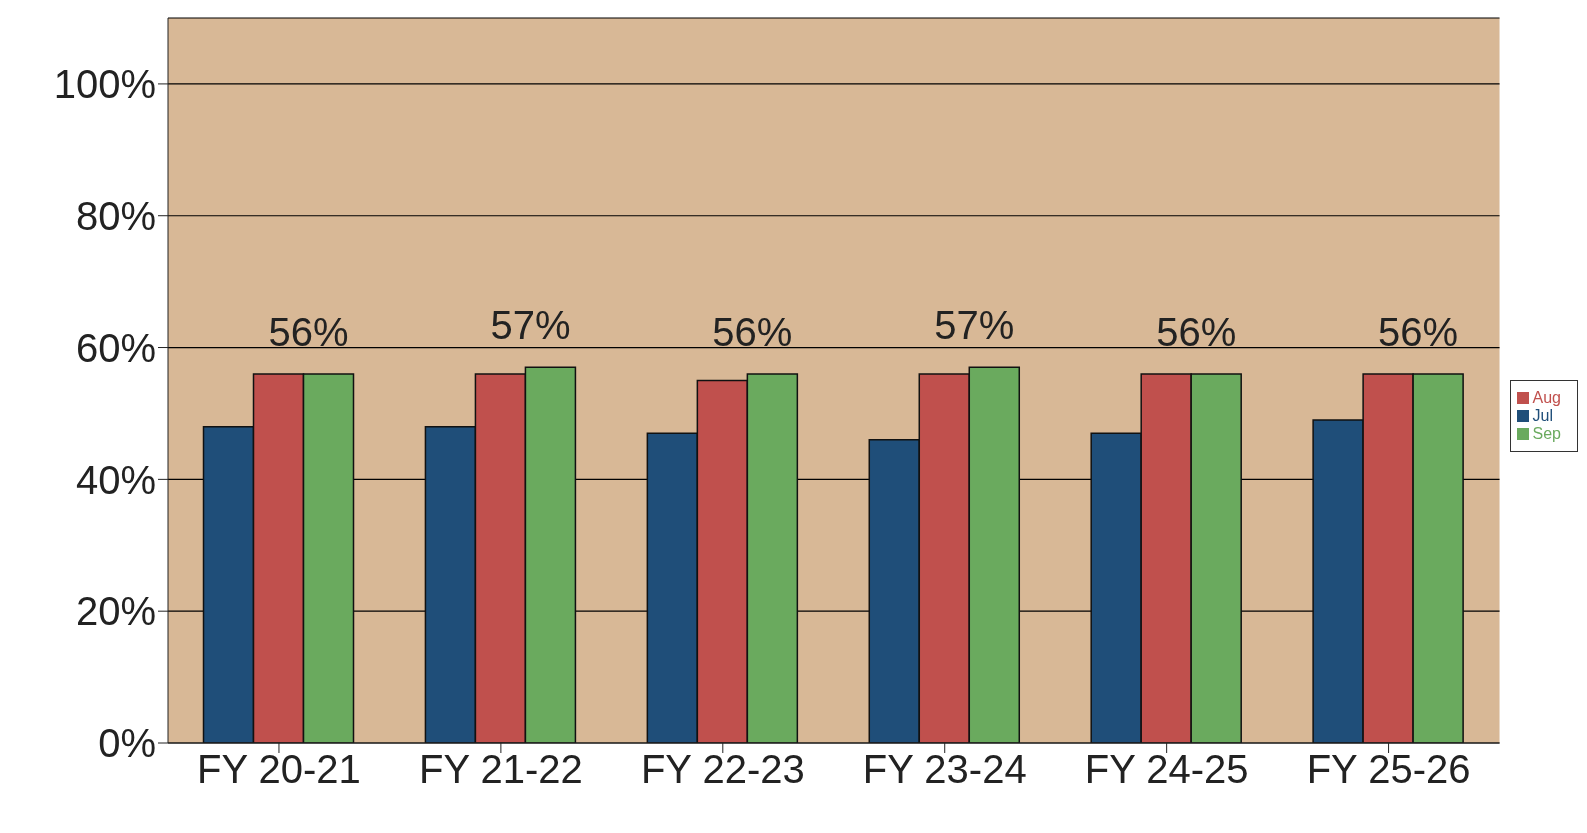 Image resolution: width=1587 pixels, height=833 pixels. What do you see at coordinates (1388, 769) in the screenshot?
I see `x-tick-label: FY 25-26` at bounding box center [1388, 769].